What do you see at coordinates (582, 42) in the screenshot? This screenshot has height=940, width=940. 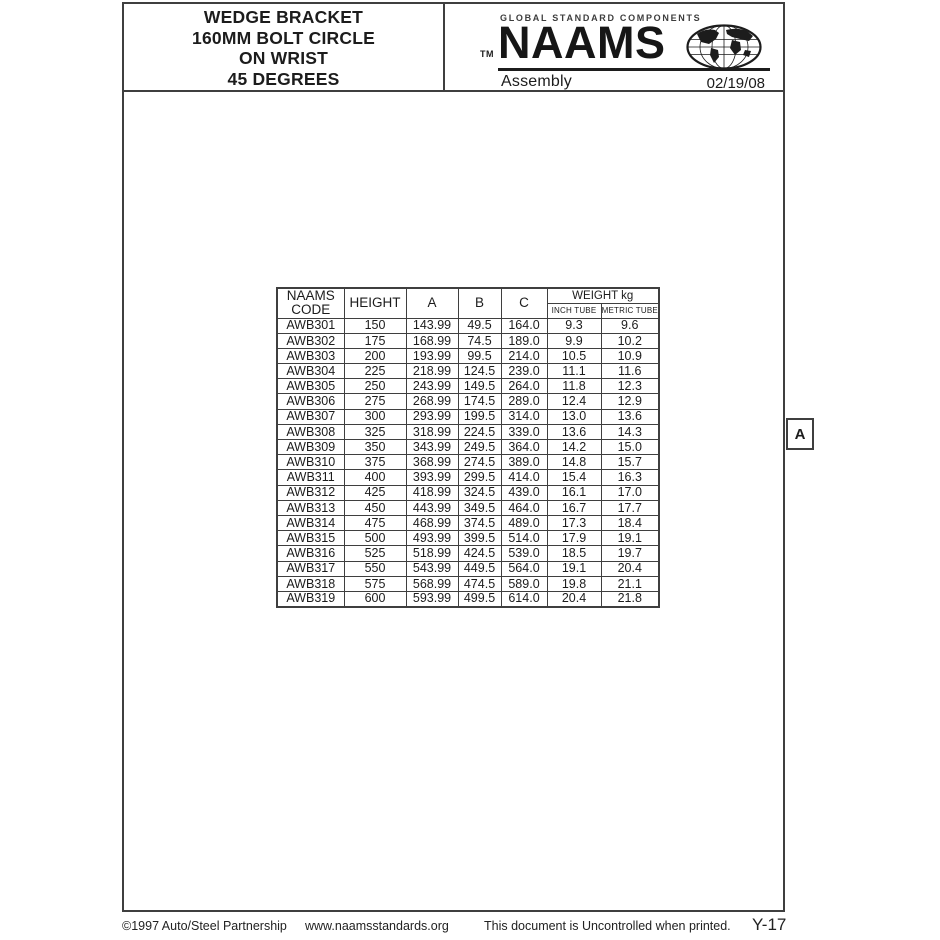 I see `brand-name: NAAMS` at bounding box center [582, 42].